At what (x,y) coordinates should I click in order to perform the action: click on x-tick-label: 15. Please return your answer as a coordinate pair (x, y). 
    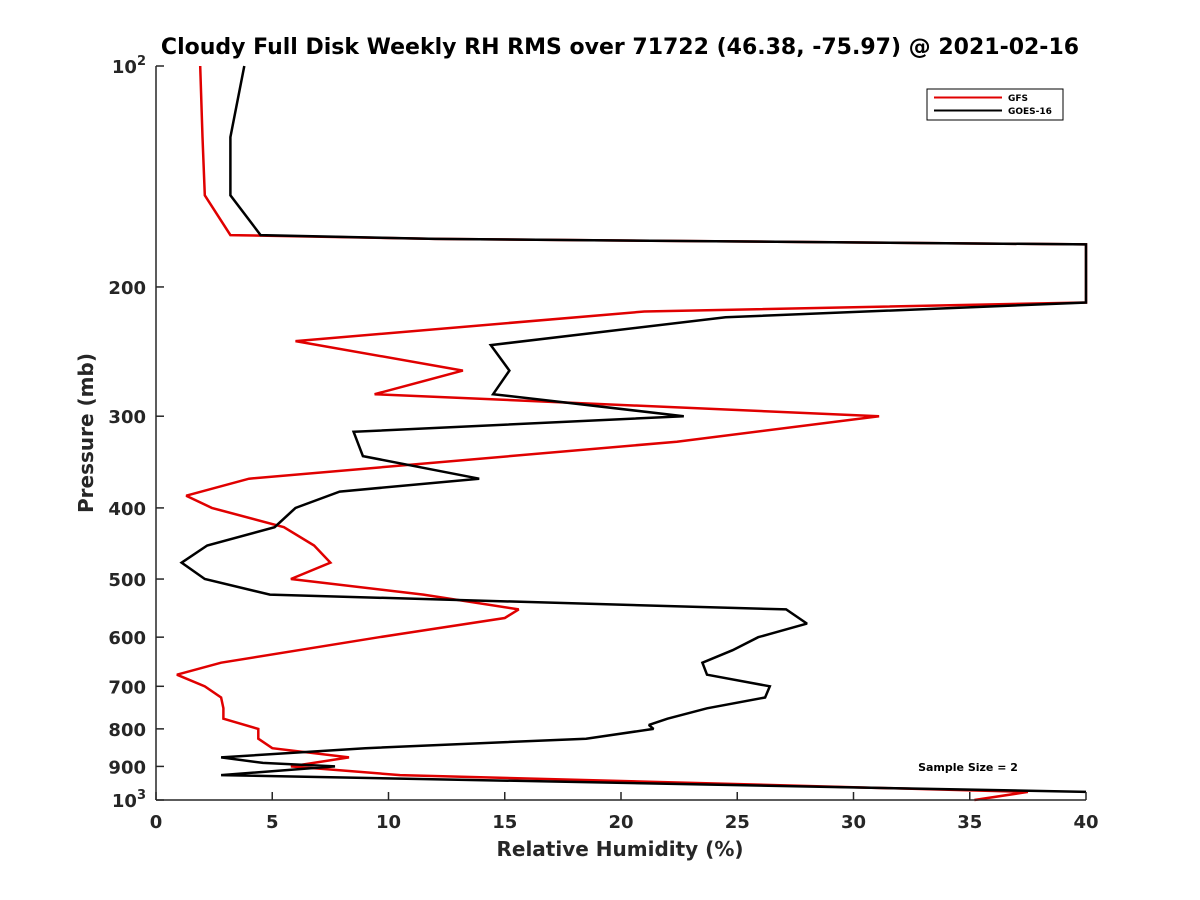
    Looking at the image, I should click on (504, 822).